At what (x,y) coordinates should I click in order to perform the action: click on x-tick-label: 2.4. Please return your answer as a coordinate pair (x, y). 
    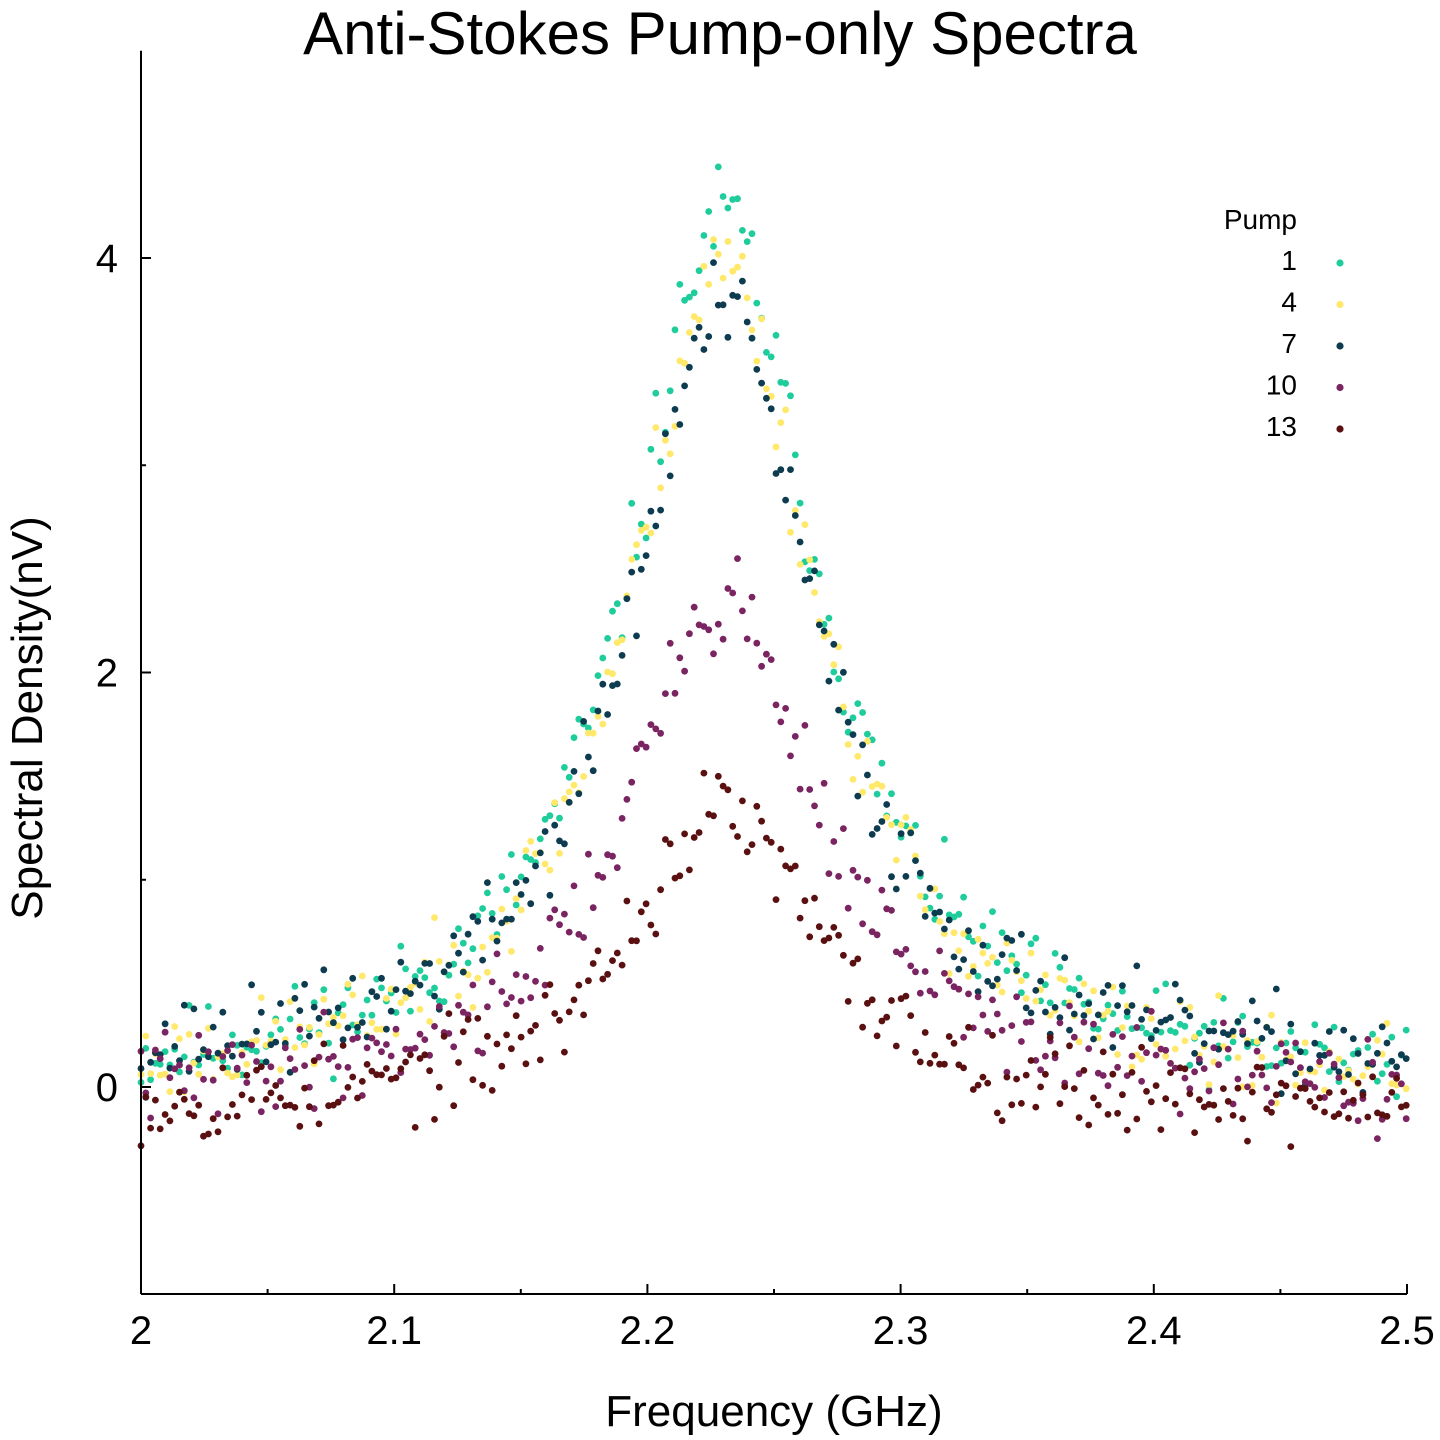
    Looking at the image, I should click on (1154, 1331).